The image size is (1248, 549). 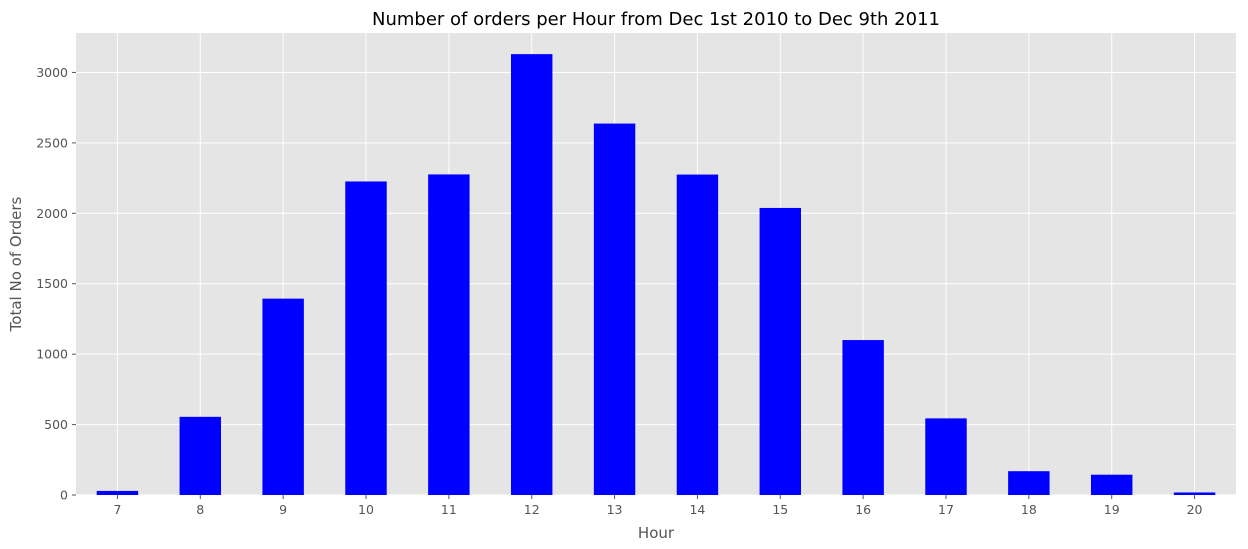 What do you see at coordinates (658, 506) in the screenshot?
I see `x-axis-ticks: 7 8 9 10 11 12 13 14 15 16 17 18 19 20` at bounding box center [658, 506].